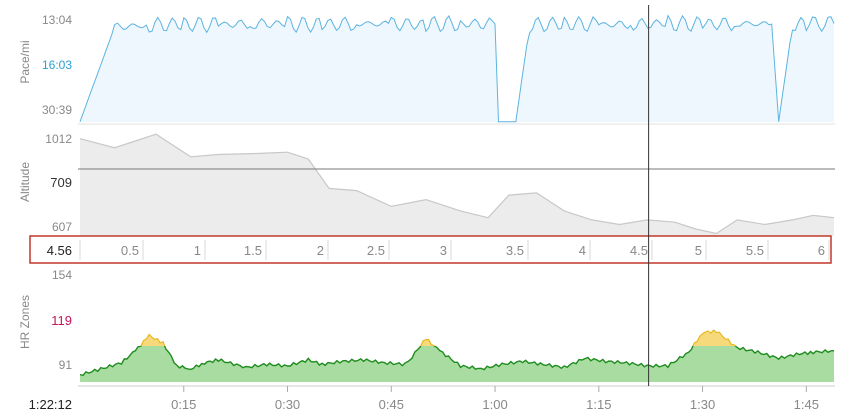 The image size is (844, 416). Describe the element at coordinates (698, 250) in the screenshot. I see `distance-tick-label: 5` at that location.